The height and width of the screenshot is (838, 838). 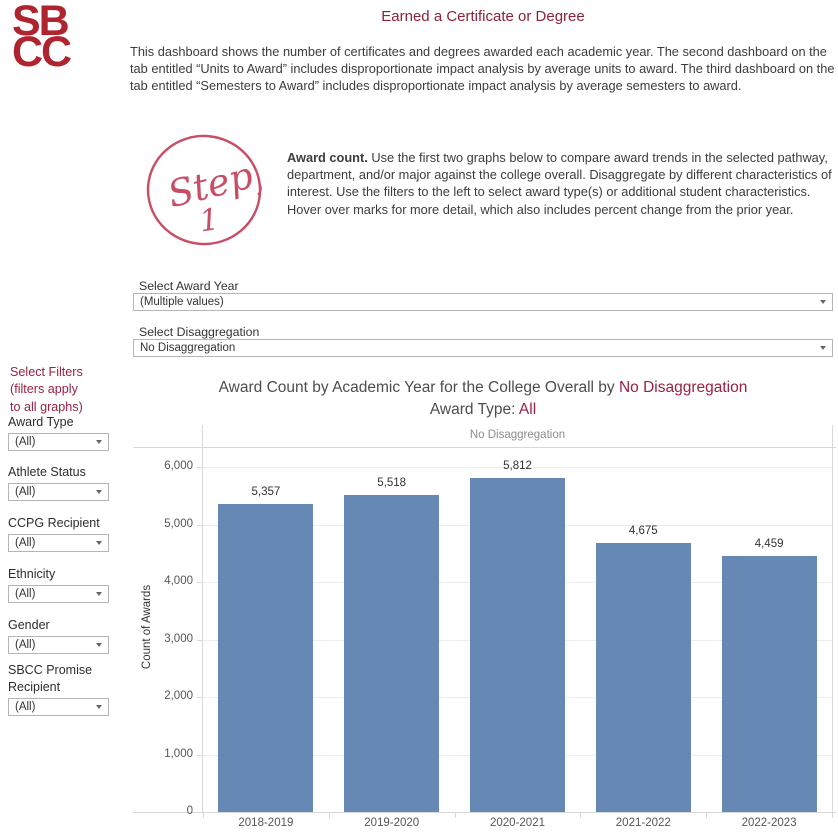 I want to click on filter-label: SBCC Promise Recipient, so click(x=50, y=678).